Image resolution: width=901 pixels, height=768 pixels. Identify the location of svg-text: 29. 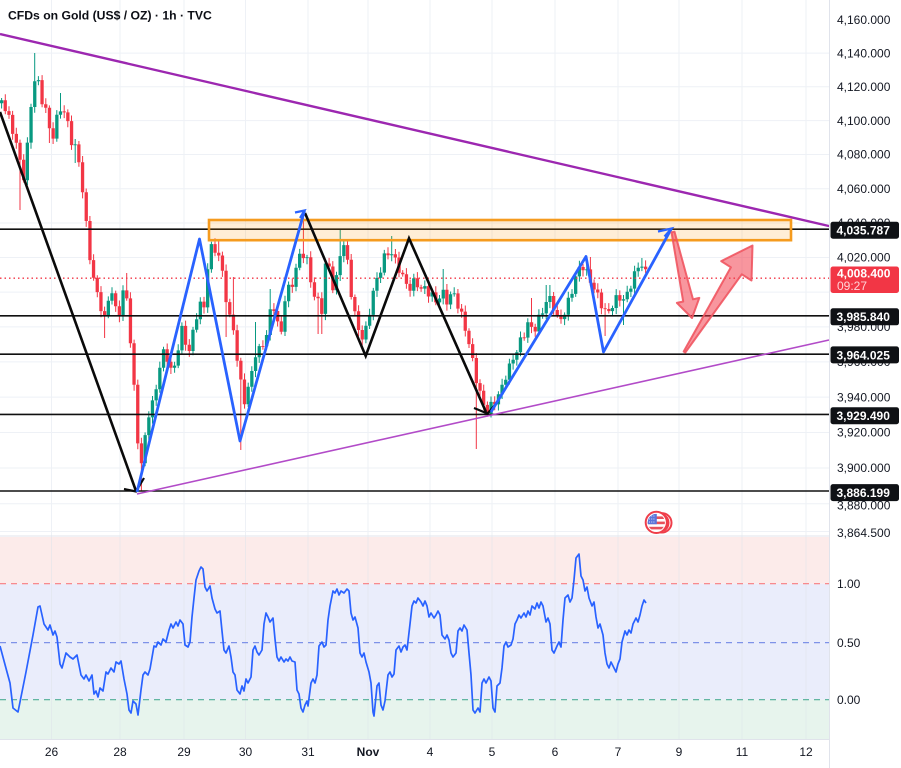
(184, 752).